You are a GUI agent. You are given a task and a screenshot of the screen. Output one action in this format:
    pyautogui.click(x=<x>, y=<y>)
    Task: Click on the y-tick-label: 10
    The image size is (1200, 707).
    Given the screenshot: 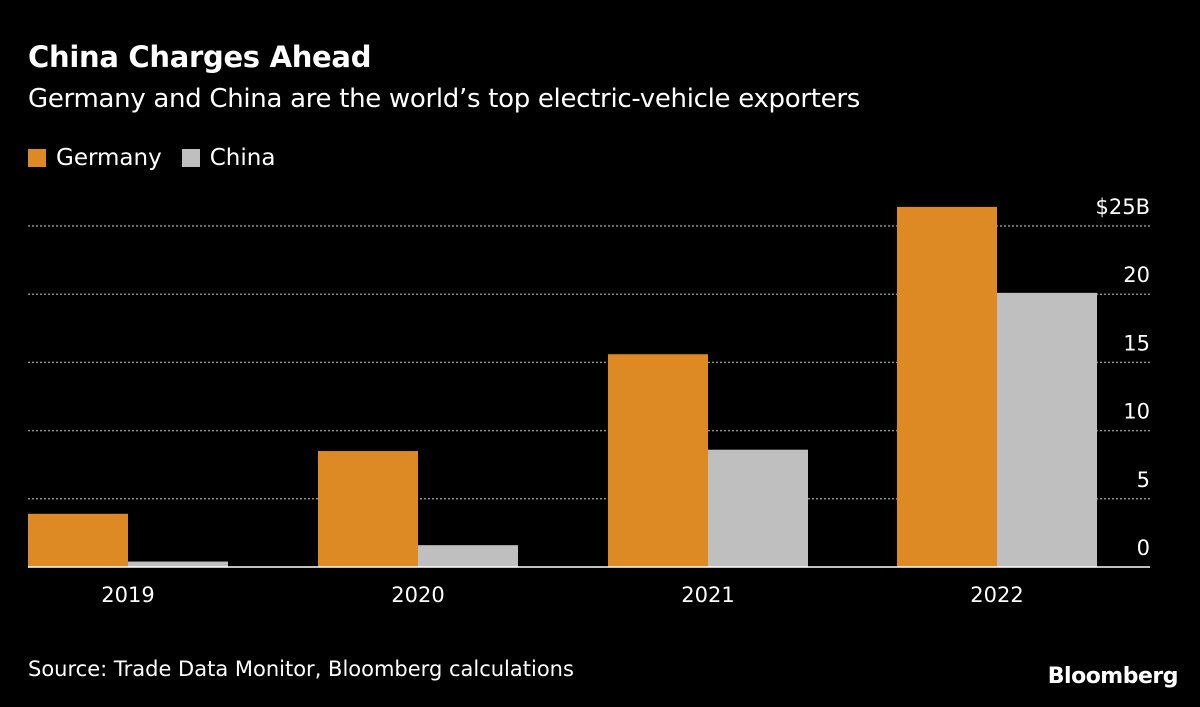 What is the action you would take?
    pyautogui.click(x=1136, y=412)
    